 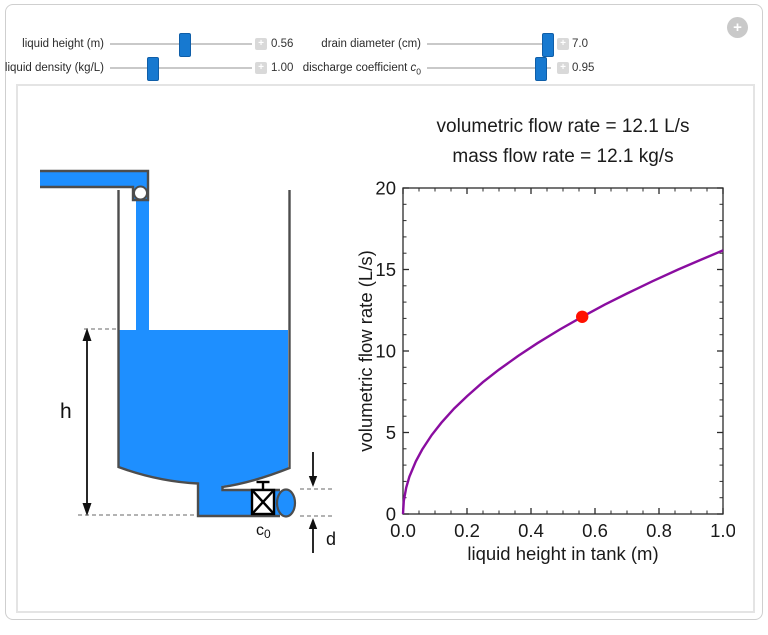 What do you see at coordinates (263, 531) in the screenshot?
I see `valve-coefficient-label: c0` at bounding box center [263, 531].